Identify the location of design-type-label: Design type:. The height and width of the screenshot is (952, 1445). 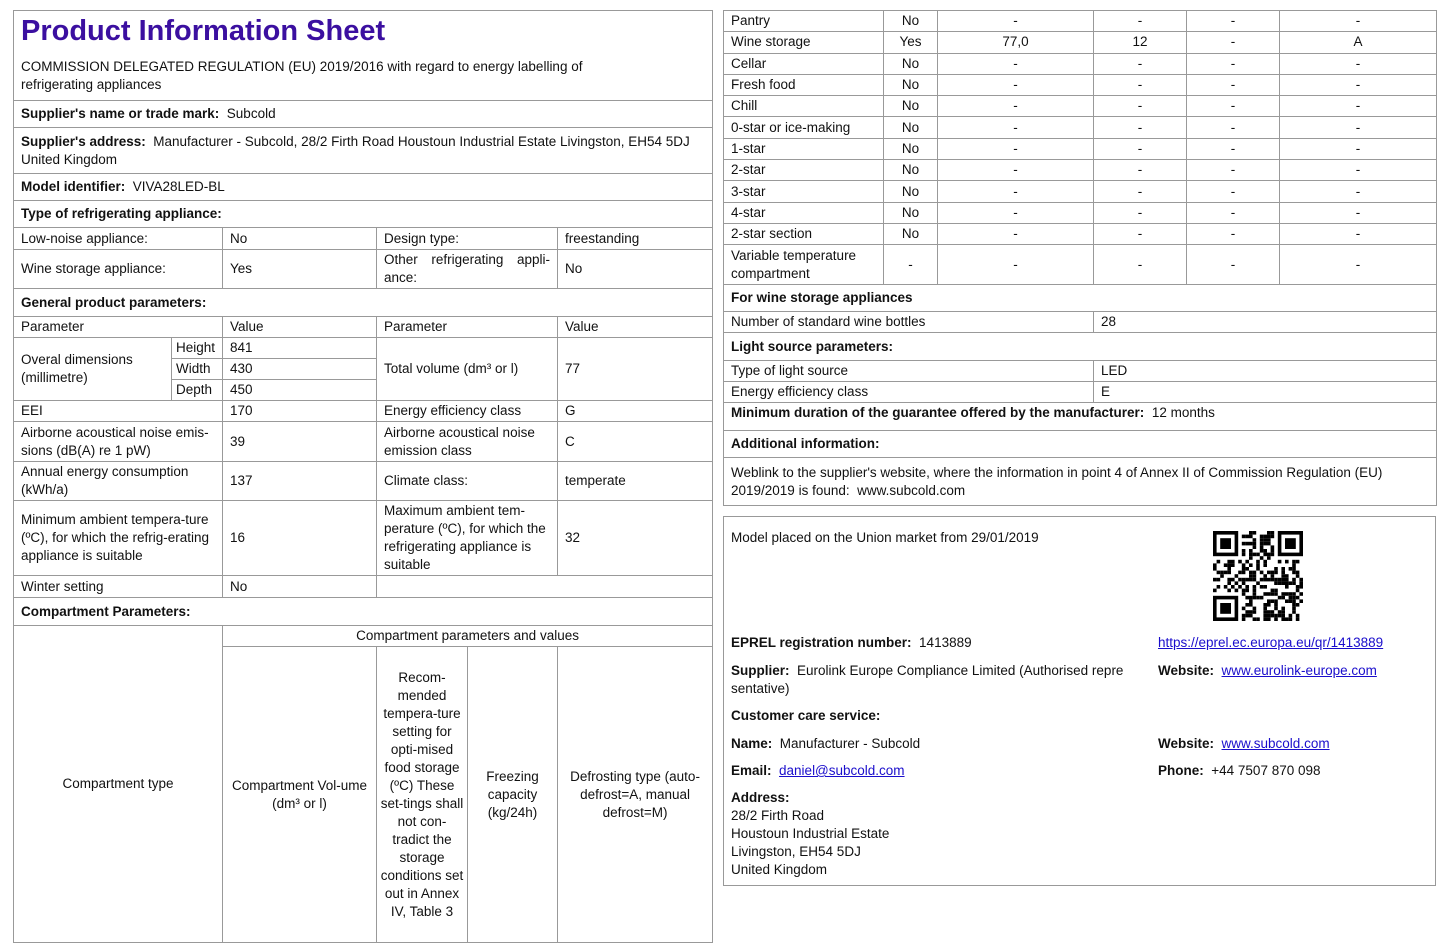
(467, 238).